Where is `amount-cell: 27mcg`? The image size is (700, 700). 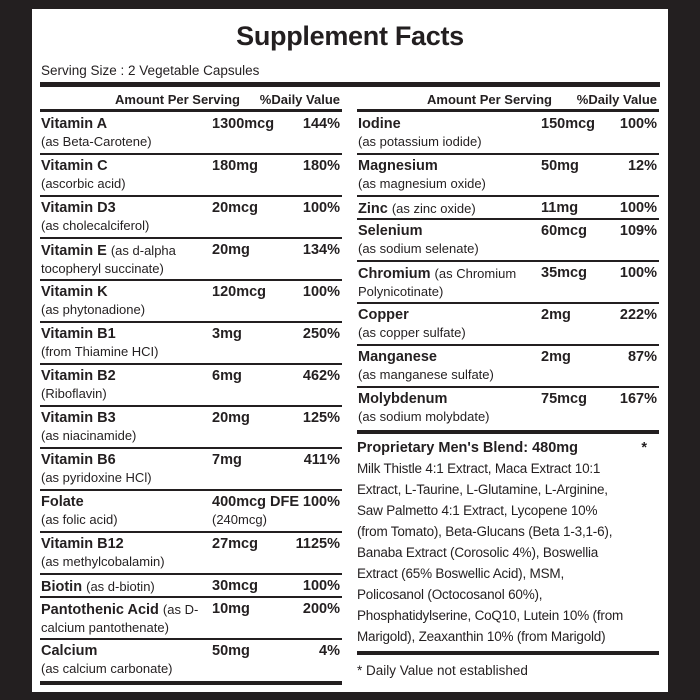 amount-cell: 27mcg is located at coordinates (235, 544).